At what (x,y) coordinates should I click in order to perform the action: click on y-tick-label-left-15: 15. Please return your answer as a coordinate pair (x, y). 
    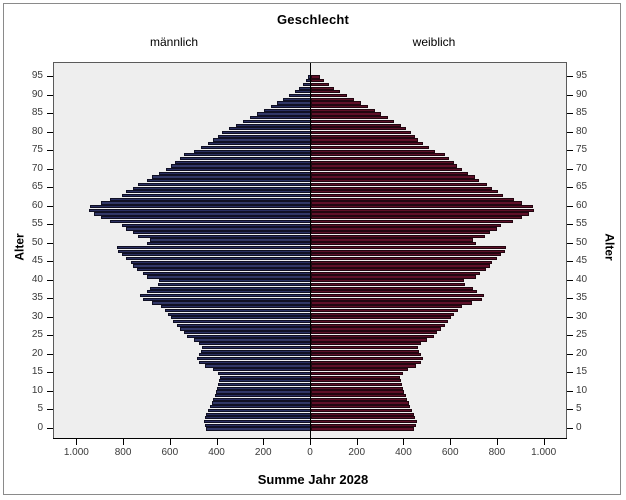
    Looking at the image, I should click on (37, 372).